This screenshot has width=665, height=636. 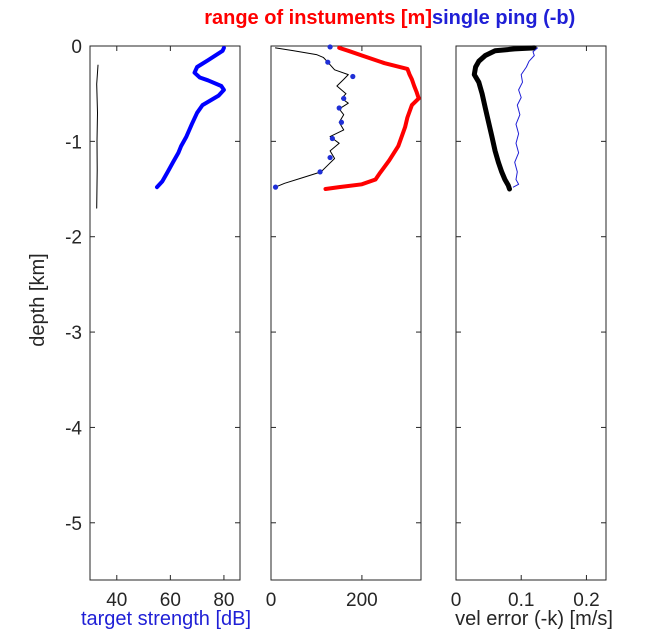 I want to click on x-tick-label: 60, so click(x=170, y=600).